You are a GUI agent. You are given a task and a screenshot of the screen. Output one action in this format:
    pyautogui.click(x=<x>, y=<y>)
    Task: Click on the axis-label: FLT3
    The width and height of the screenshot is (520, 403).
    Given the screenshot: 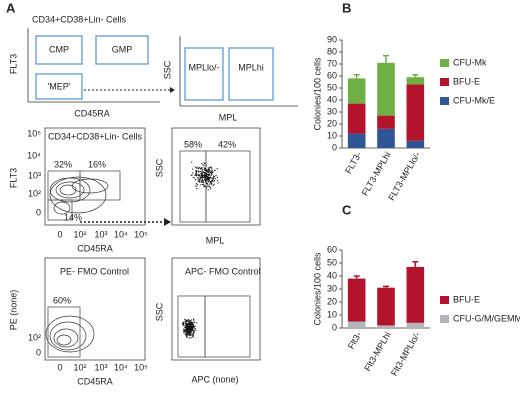 What is the action you would take?
    pyautogui.click(x=13, y=64)
    